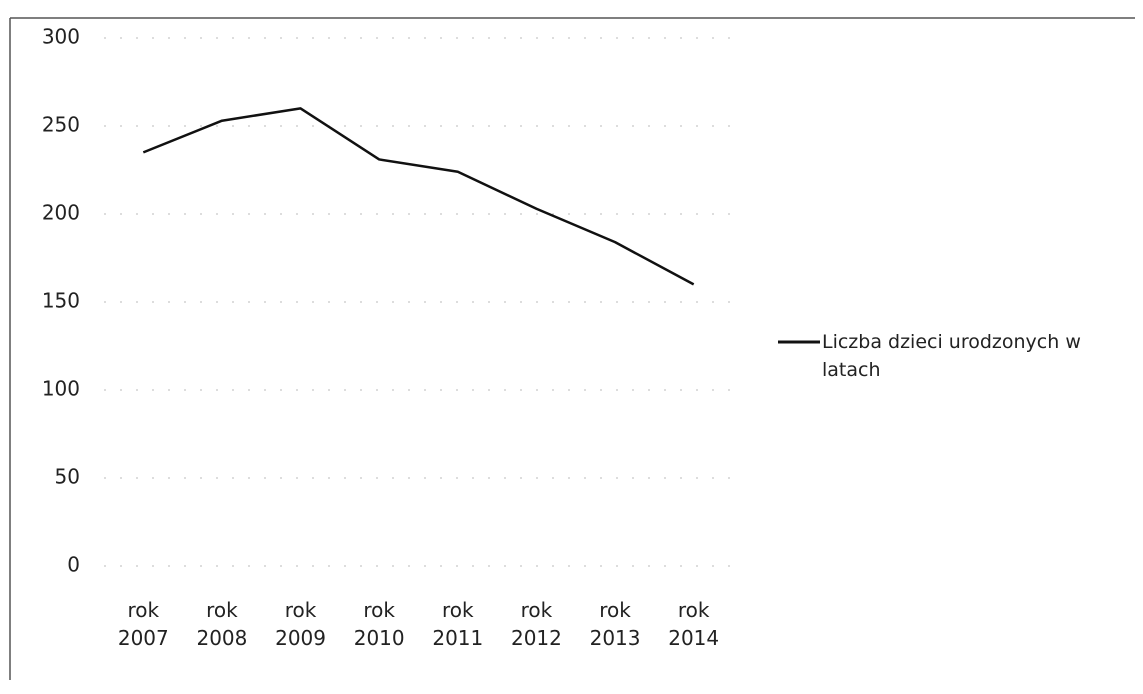  What do you see at coordinates (951, 356) in the screenshot?
I see `legend-label: Liczba dzieci urodzonych w latach` at bounding box center [951, 356].